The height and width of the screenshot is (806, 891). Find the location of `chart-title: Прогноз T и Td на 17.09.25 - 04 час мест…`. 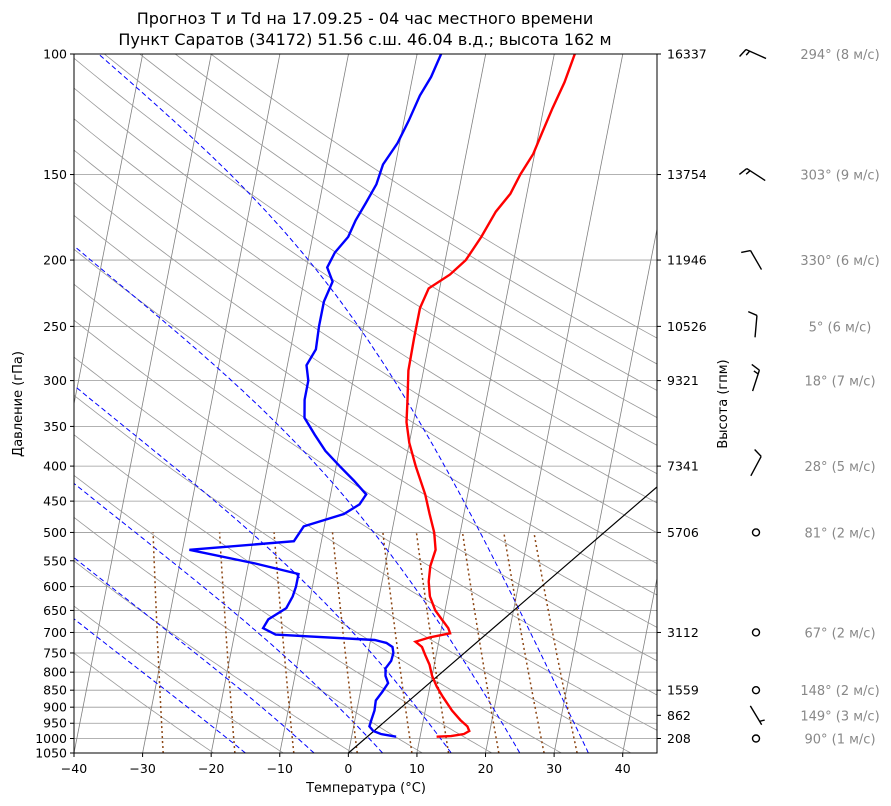

chart-title: Прогноз T и Td на 17.09.25 - 04 час мест… is located at coordinates (365, 18).